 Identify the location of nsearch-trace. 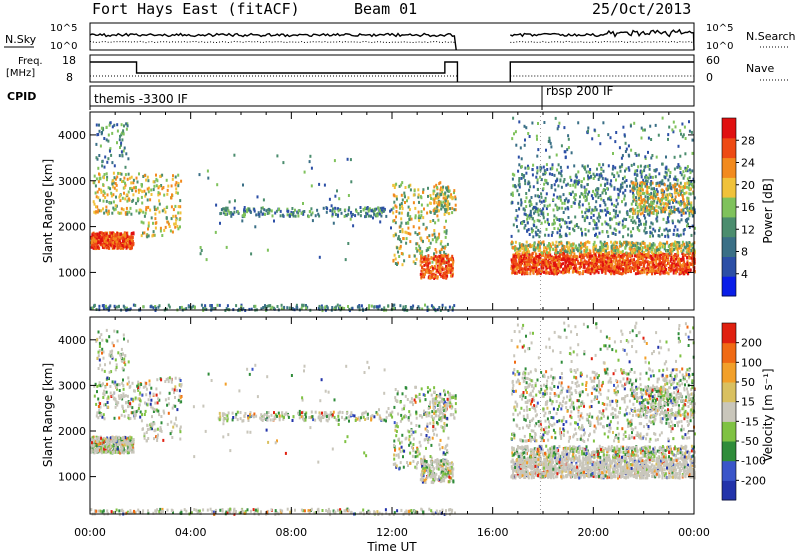
(392, 42).